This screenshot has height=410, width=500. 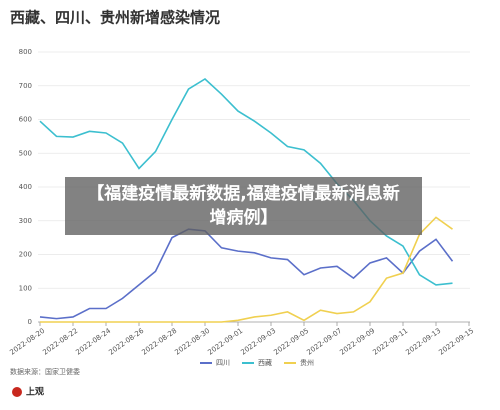 What do you see at coordinates (324, 342) in the screenshot?
I see `x-tick-label: 2022-09-07` at bounding box center [324, 342].